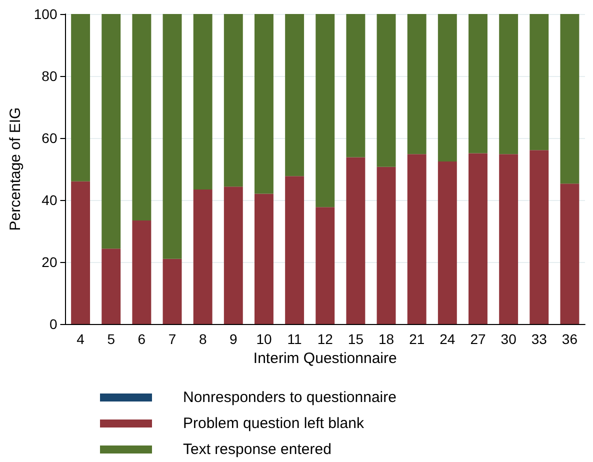 The width and height of the screenshot is (593, 462). What do you see at coordinates (478, 339) in the screenshot?
I see `x-tick-label: 27` at bounding box center [478, 339].